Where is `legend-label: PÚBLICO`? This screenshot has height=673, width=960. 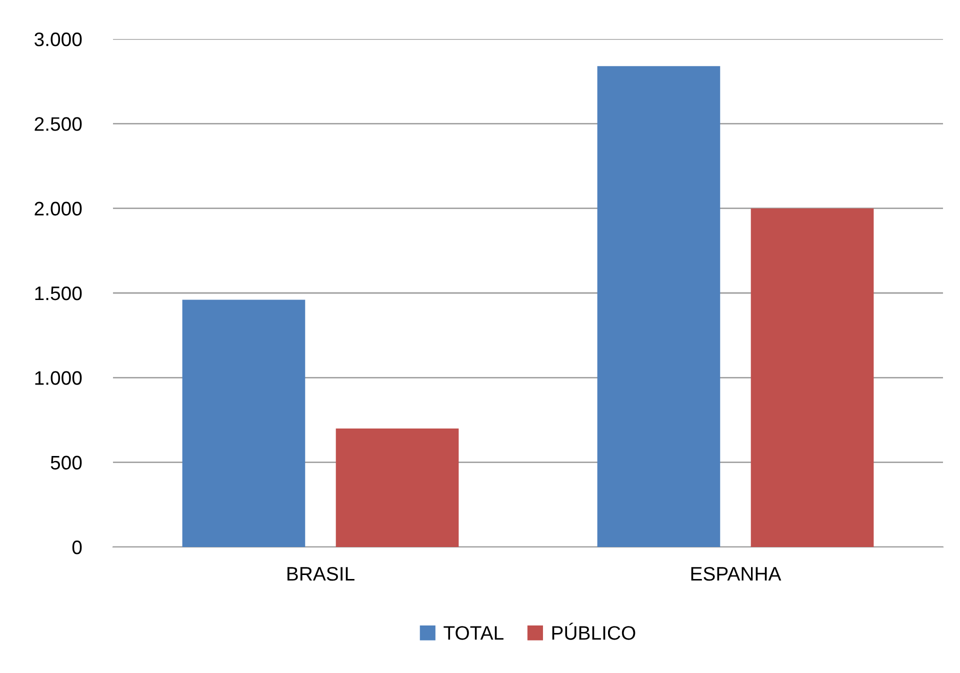 legend-label: PÚBLICO is located at coordinates (594, 631).